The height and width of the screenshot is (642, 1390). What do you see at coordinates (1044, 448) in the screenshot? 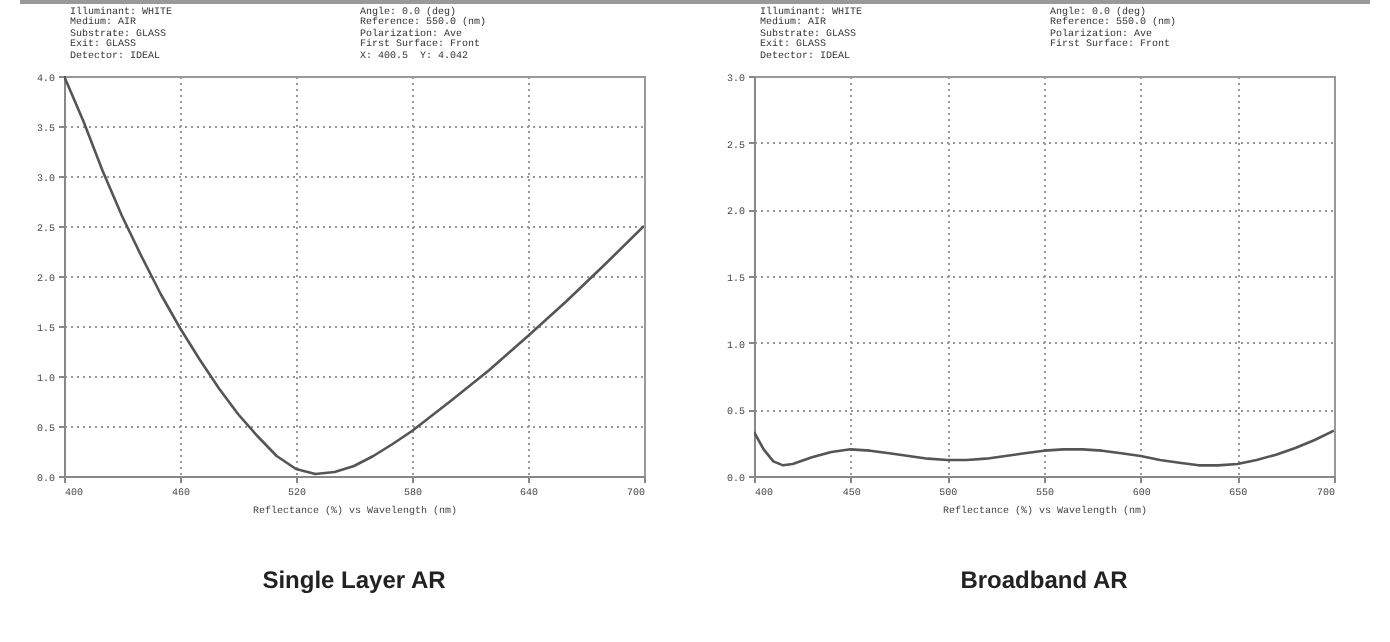
I see `line-series` at bounding box center [1044, 448].